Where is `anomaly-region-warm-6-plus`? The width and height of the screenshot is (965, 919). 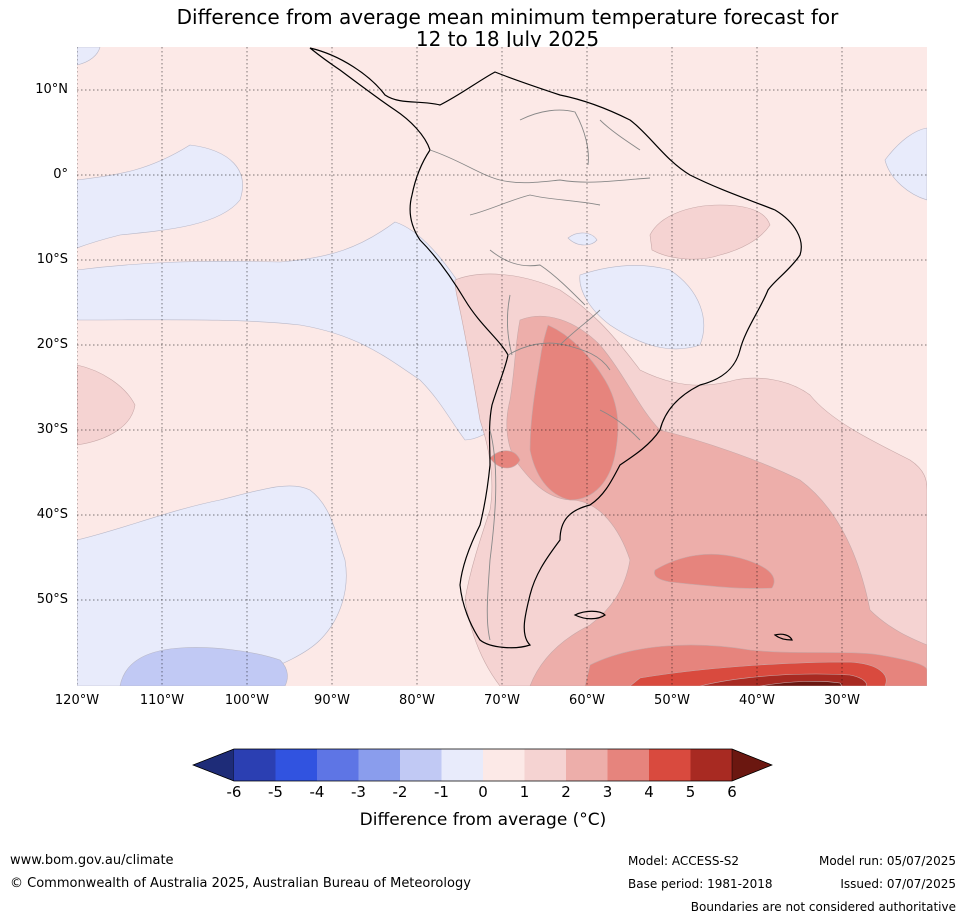
anomaly-region-warm-6-plus is located at coordinates (801, 683).